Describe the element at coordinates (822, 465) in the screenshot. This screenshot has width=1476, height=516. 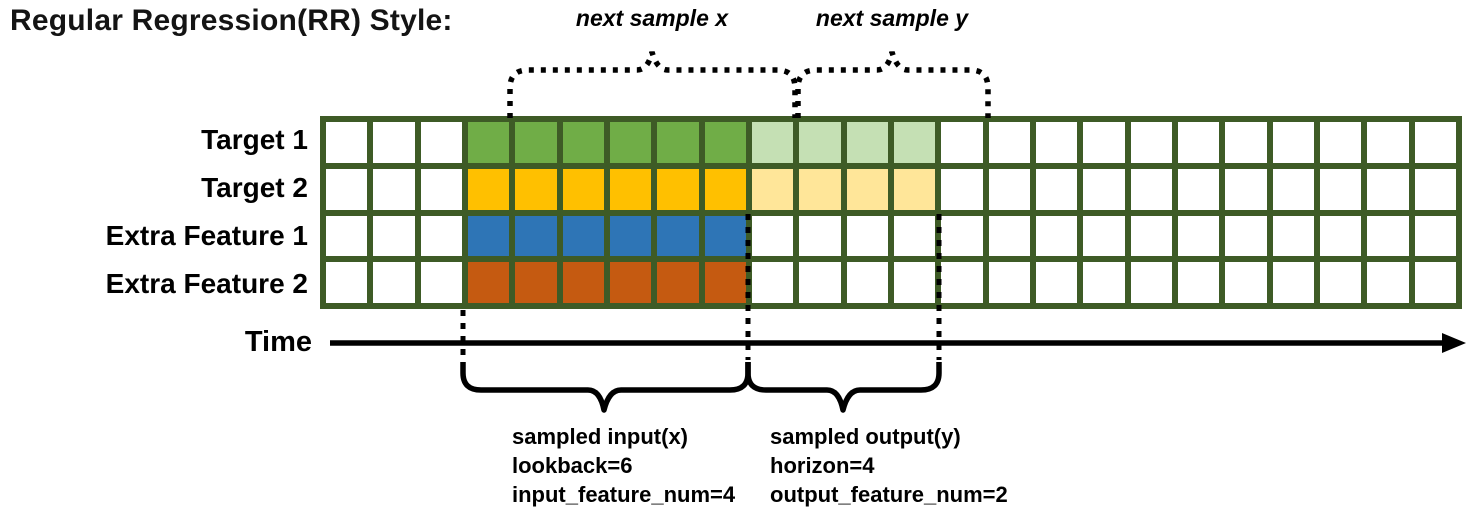
I see `horizon-value: horizon=4` at that location.